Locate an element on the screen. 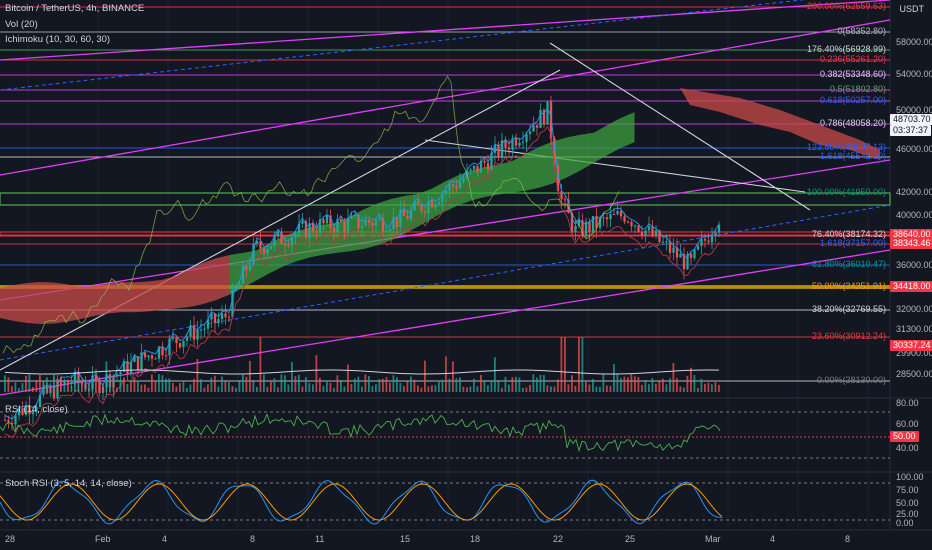  time-axis-label: 8 is located at coordinates (253, 539).